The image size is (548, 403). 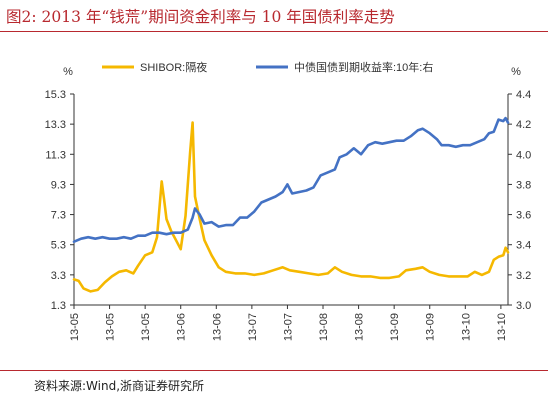 What do you see at coordinates (523, 306) in the screenshot?
I see `right-tick-label: 3.0` at bounding box center [523, 306].